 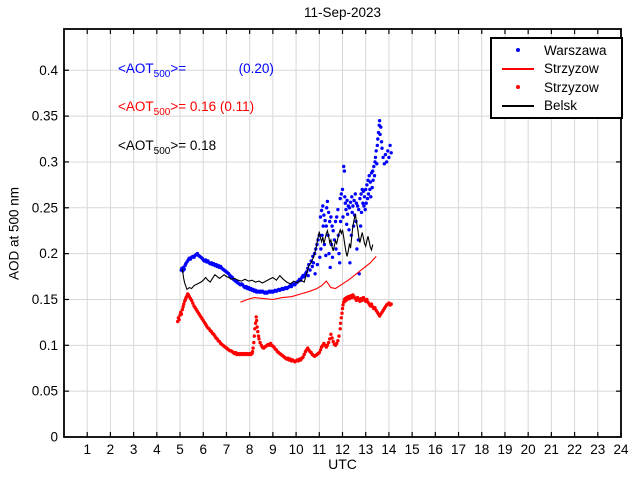 I want to click on x-tick-label: 17, so click(x=458, y=449).